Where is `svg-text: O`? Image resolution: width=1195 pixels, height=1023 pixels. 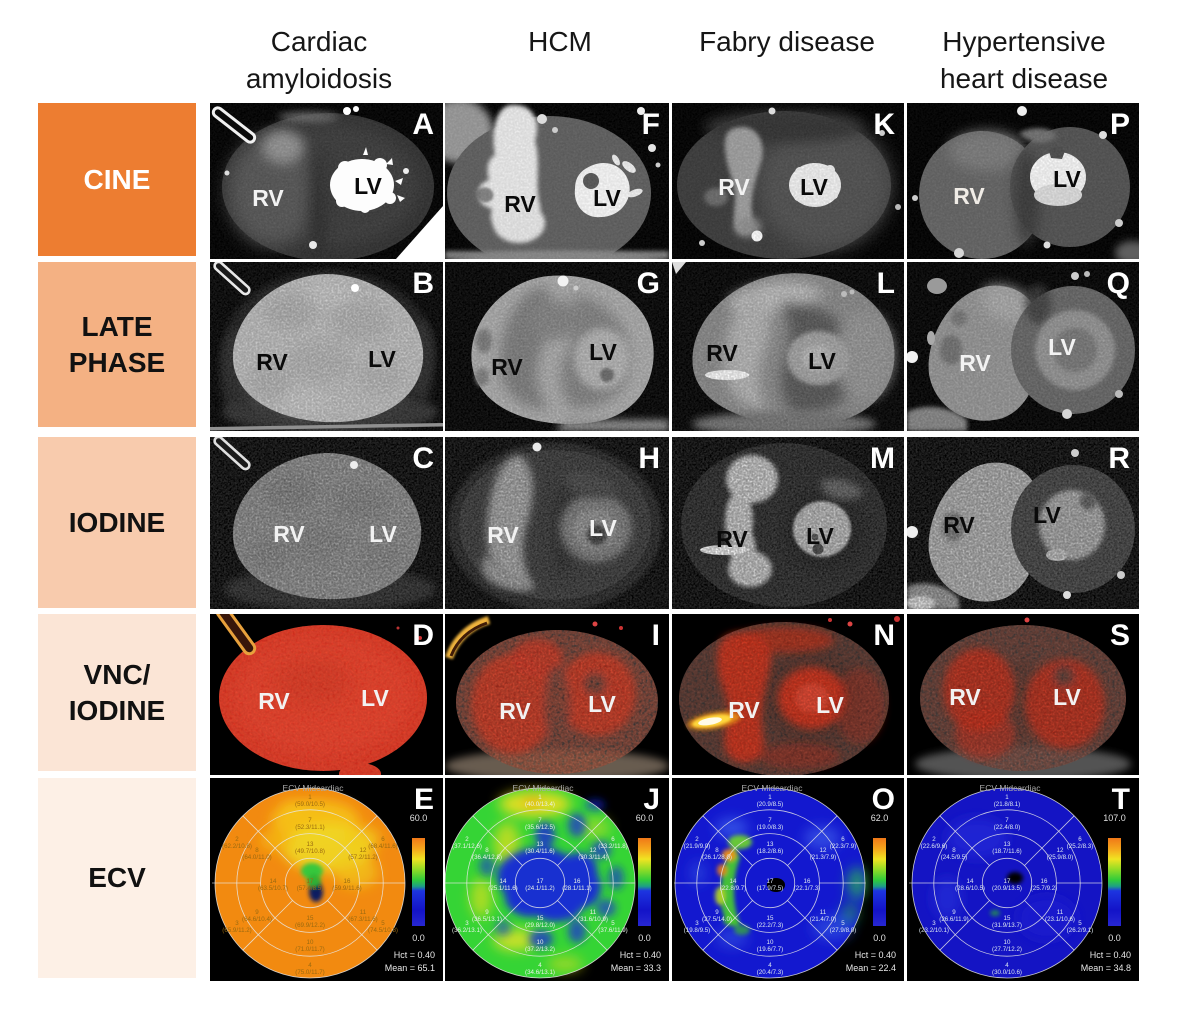 svg-text: O is located at coordinates (883, 799).